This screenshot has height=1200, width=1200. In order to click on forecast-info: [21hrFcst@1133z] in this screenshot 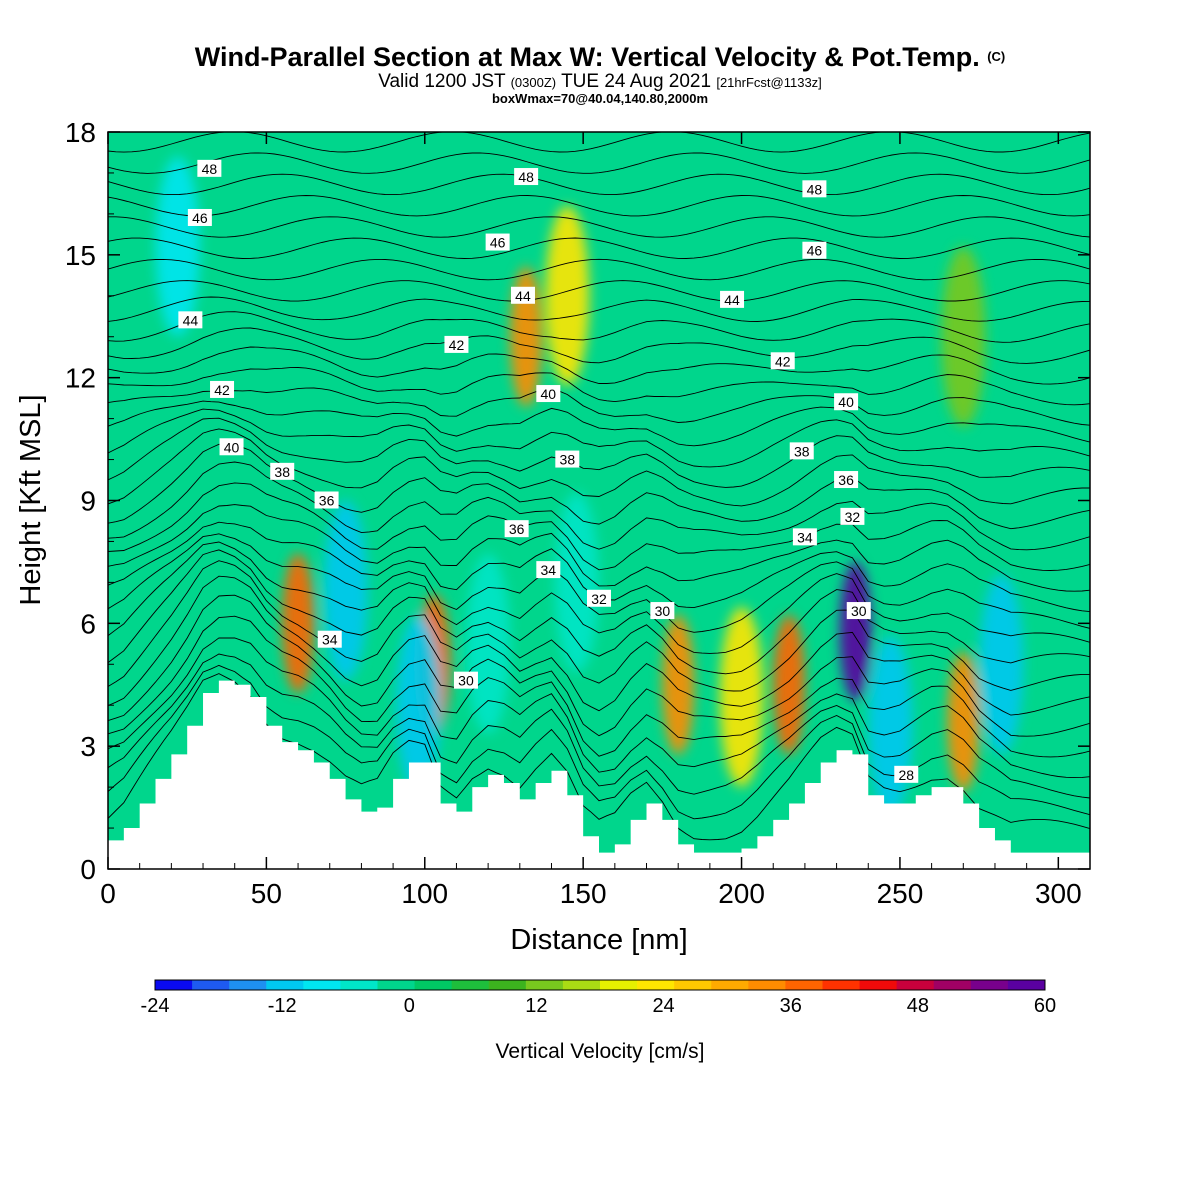, I will do `click(769, 82)`.